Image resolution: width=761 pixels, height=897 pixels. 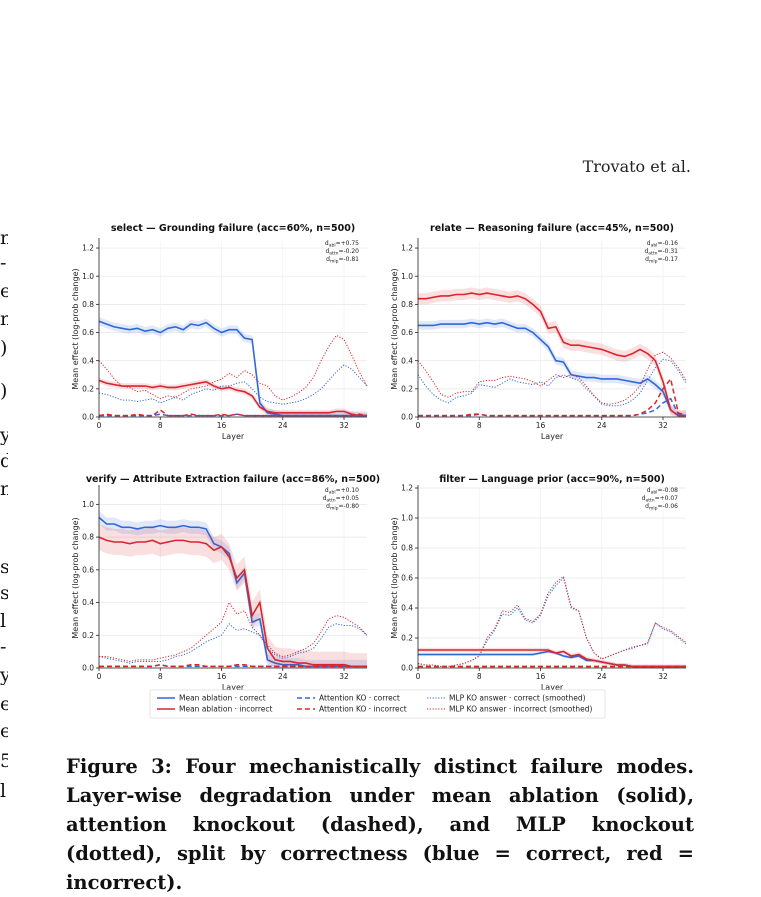 What do you see at coordinates (4, 348) in the screenshot?
I see `left-text-fragment: ).` at bounding box center [4, 348].